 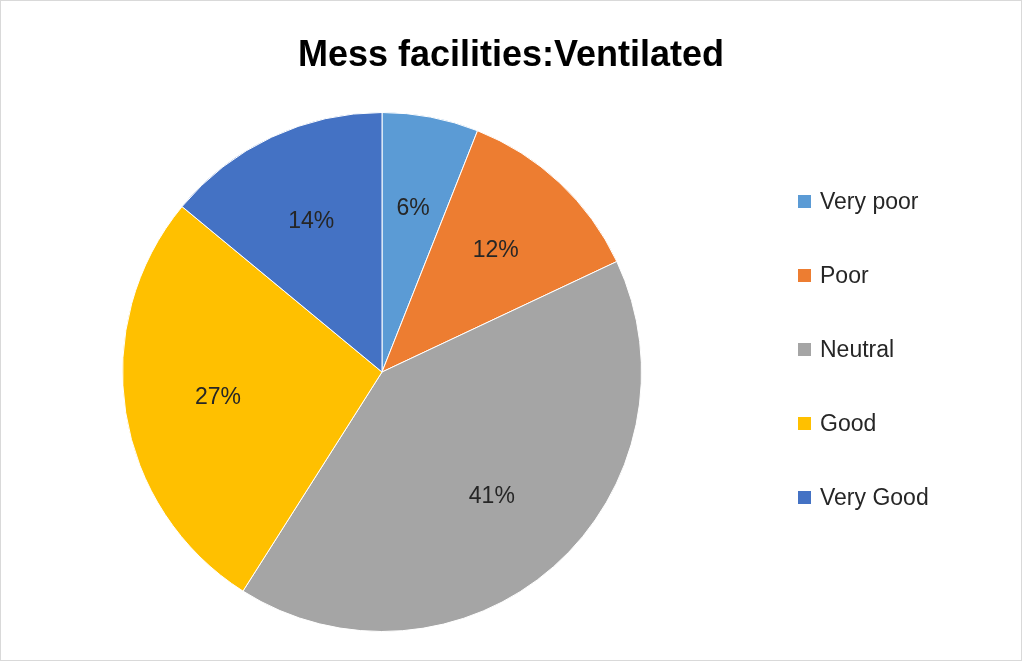 I want to click on data-label: 6%, so click(x=413, y=207).